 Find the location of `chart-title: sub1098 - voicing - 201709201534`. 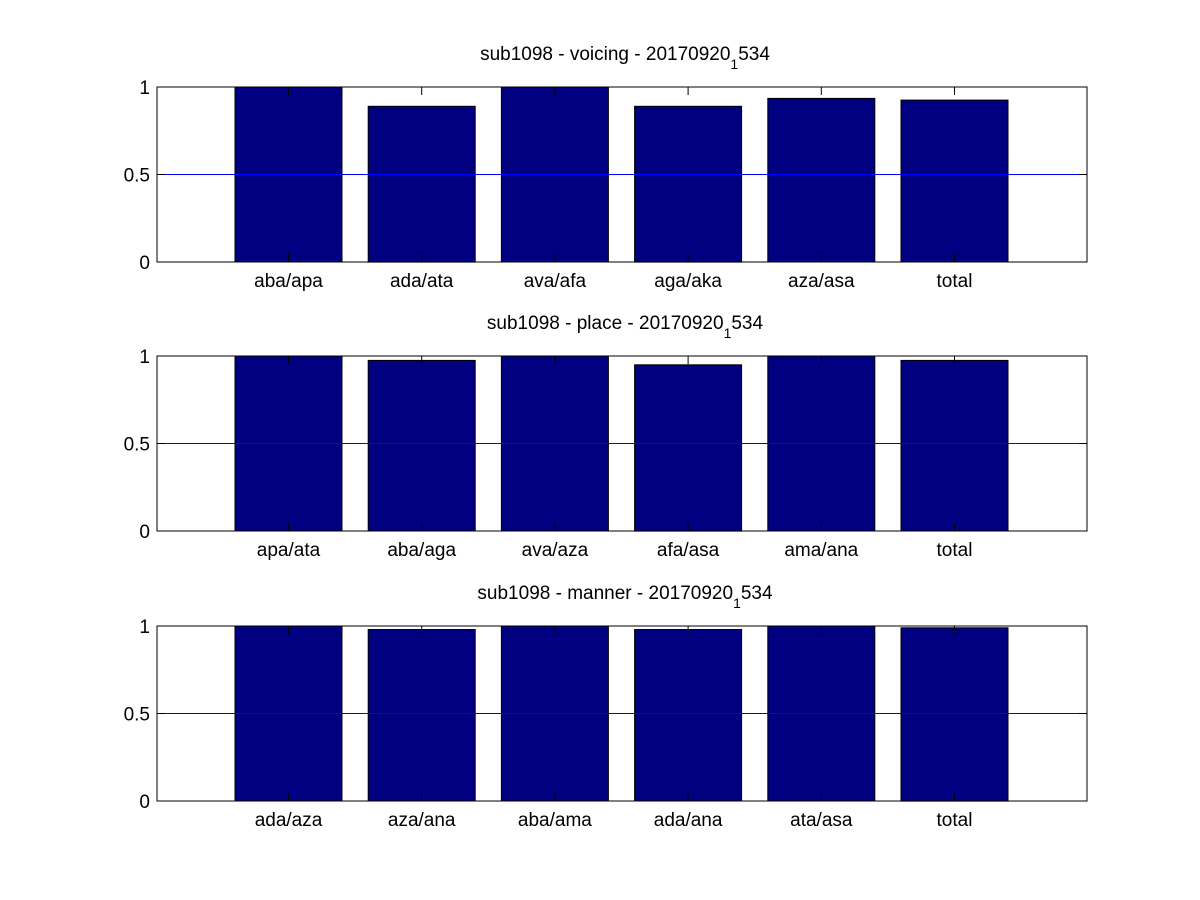

chart-title: sub1098 - voicing - 201709201534 is located at coordinates (625, 58).